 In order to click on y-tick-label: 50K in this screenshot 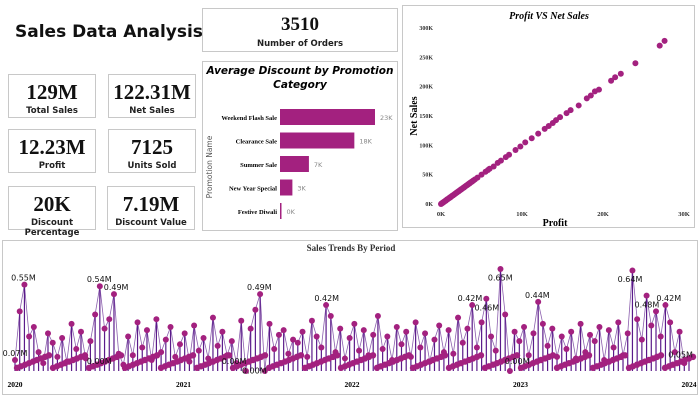, I will do `click(427, 176)`.